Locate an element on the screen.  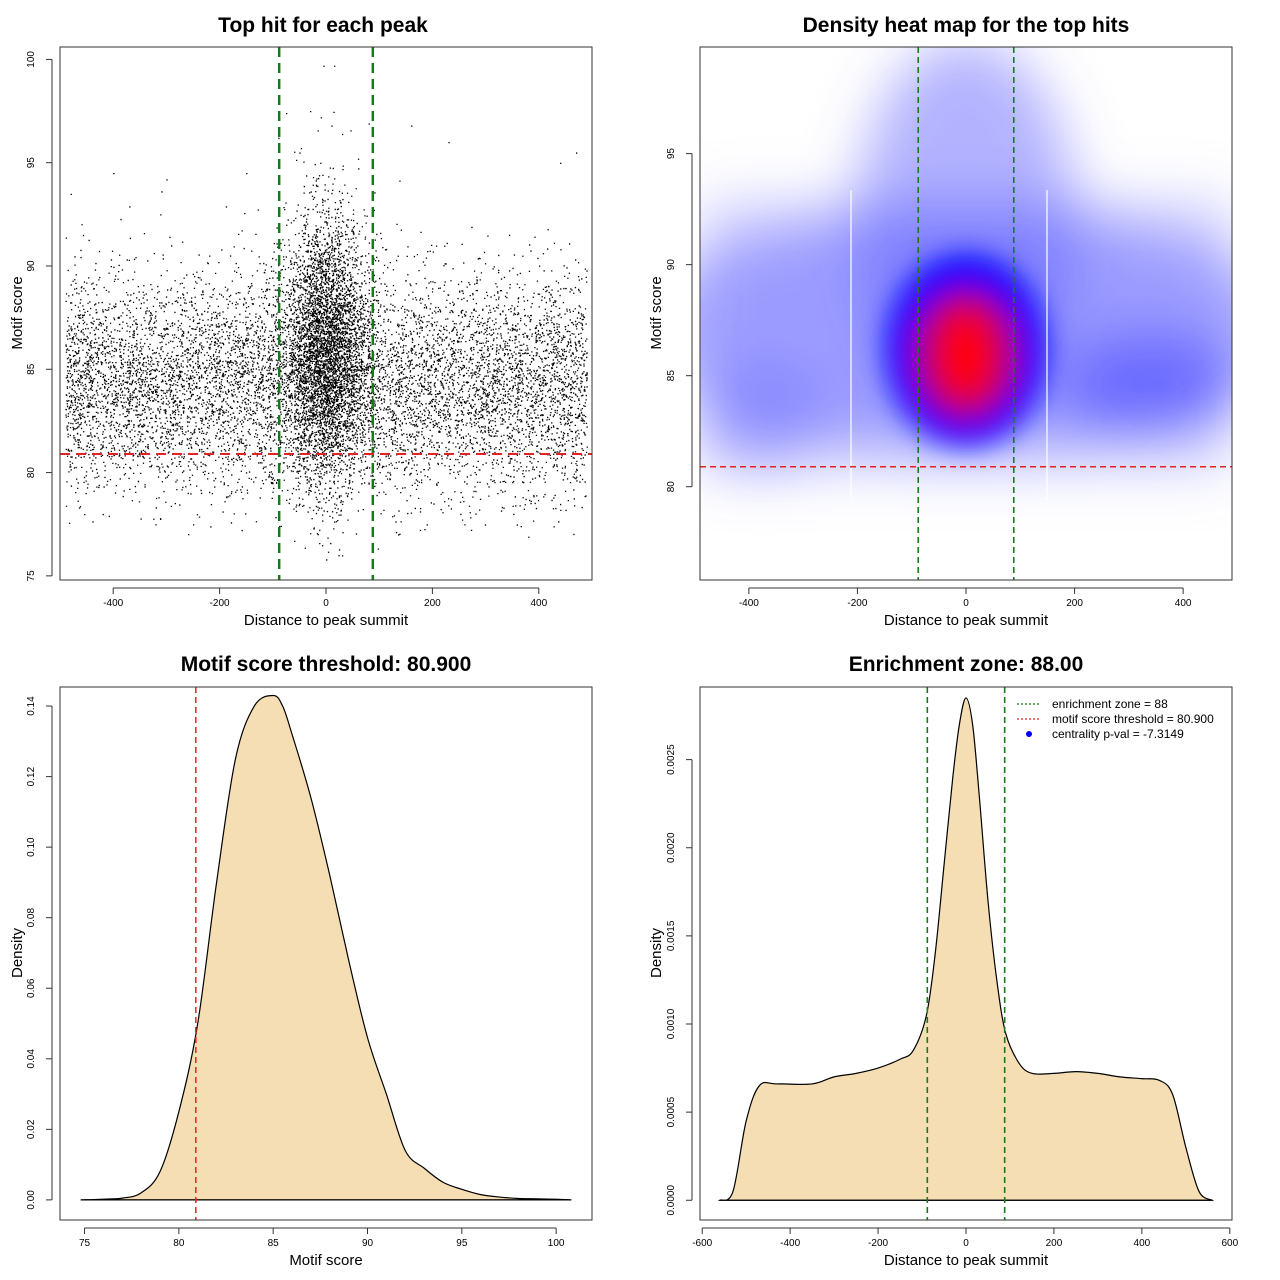
heatmap-axes: -400 -200 0 200 400 80 85 90 95 is located at coordinates (929, 378).